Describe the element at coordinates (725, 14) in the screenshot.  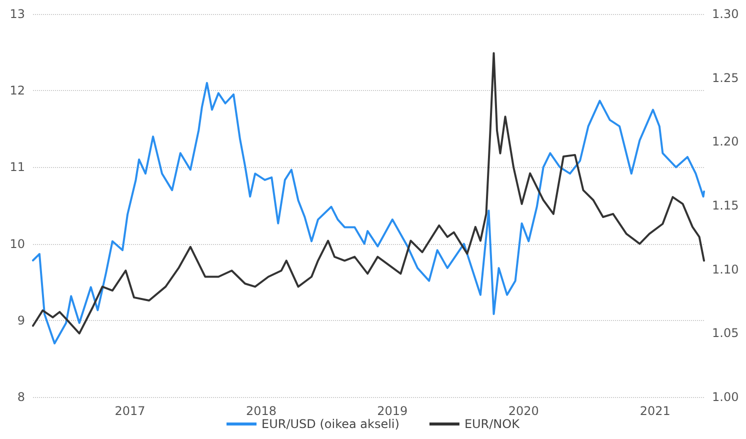
I see `y2-tick-label: 1.30` at that location.